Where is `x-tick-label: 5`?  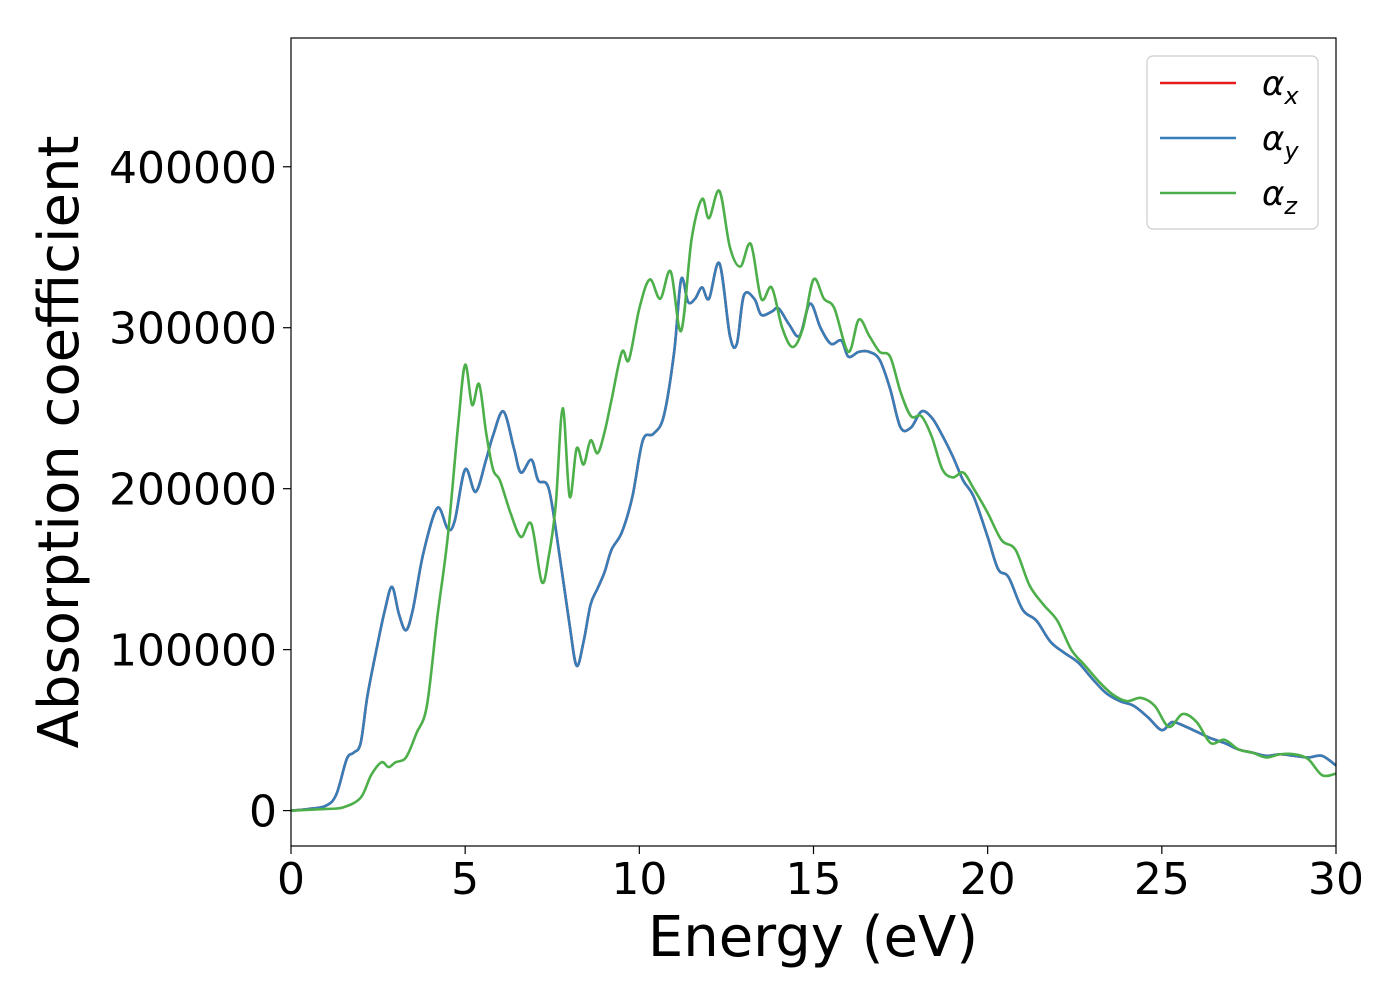 x-tick-label: 5 is located at coordinates (465, 879).